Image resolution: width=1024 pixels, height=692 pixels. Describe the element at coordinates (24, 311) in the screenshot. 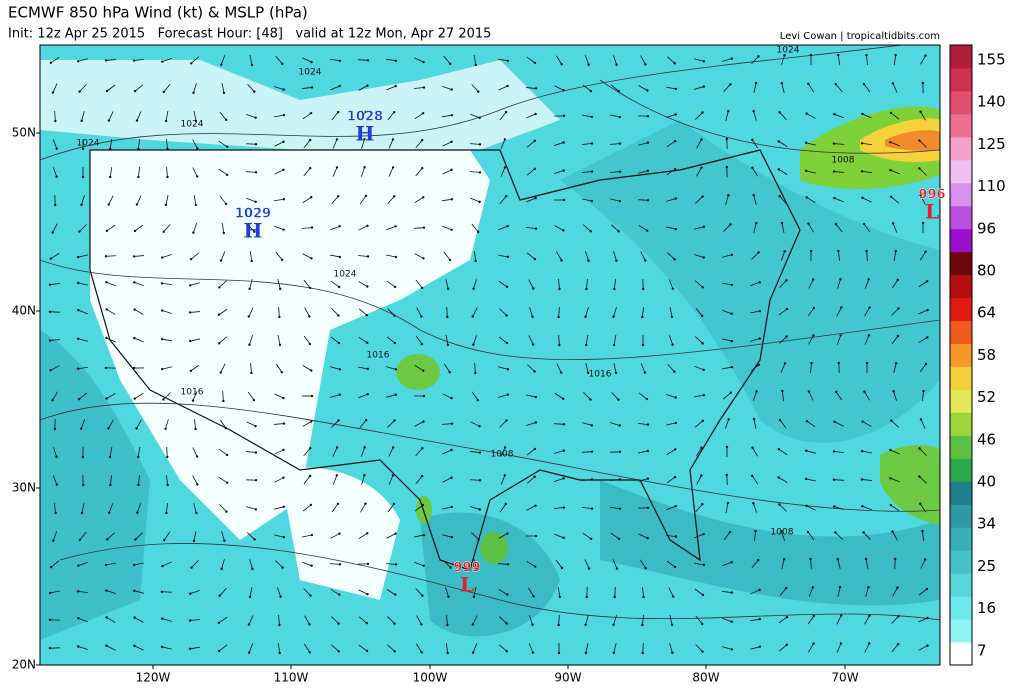

I see `lat-label: 40N` at that location.